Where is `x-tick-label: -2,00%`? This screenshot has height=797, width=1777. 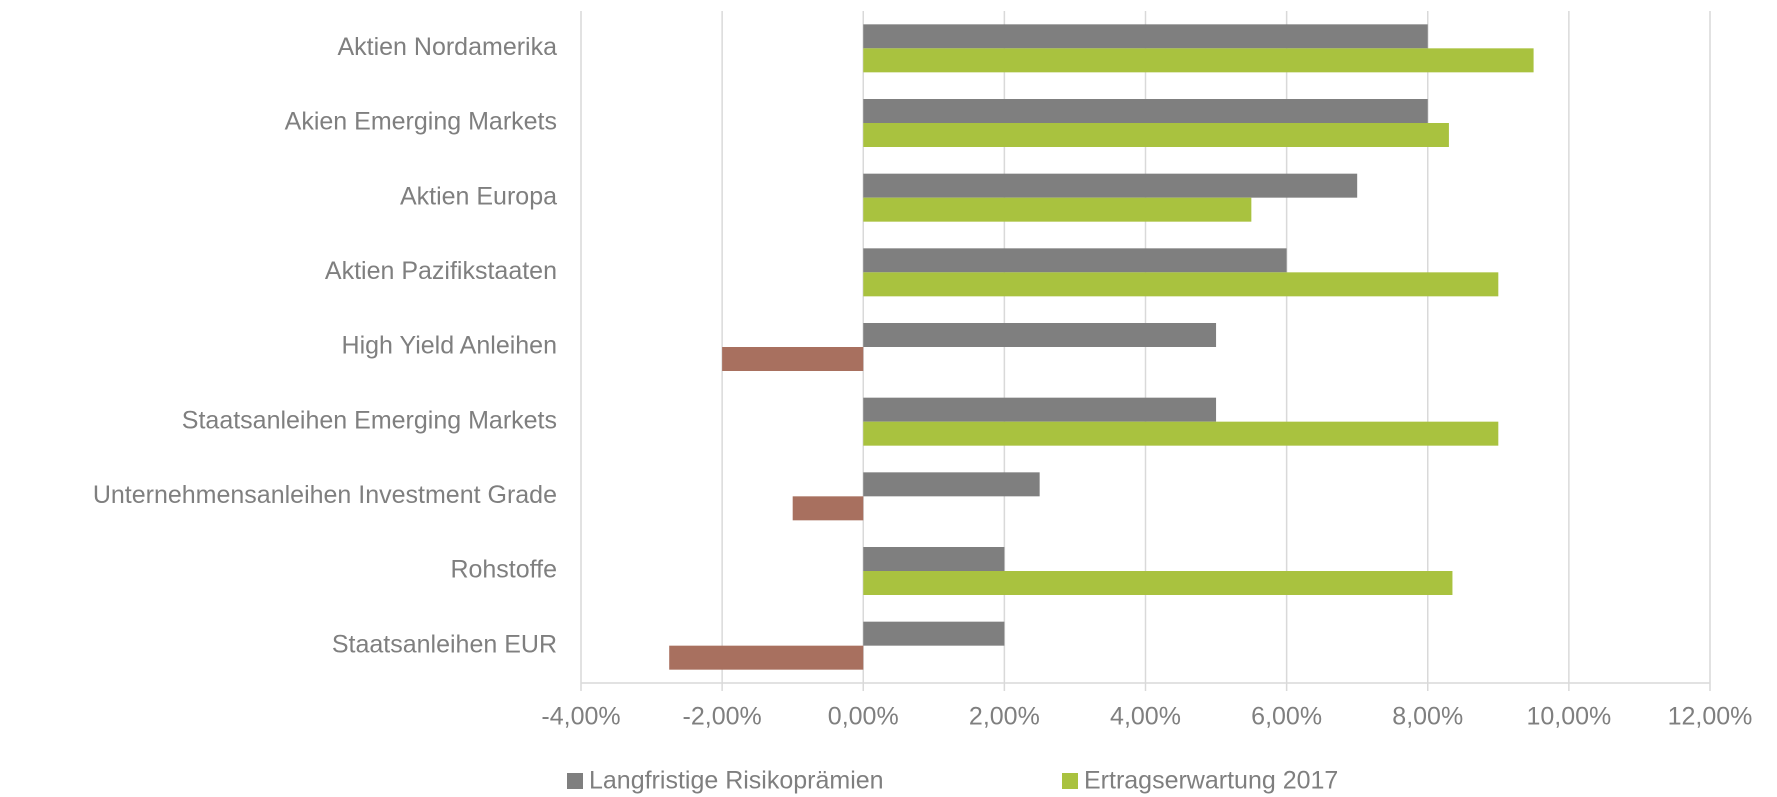 x-tick-label: -2,00% is located at coordinates (722, 717).